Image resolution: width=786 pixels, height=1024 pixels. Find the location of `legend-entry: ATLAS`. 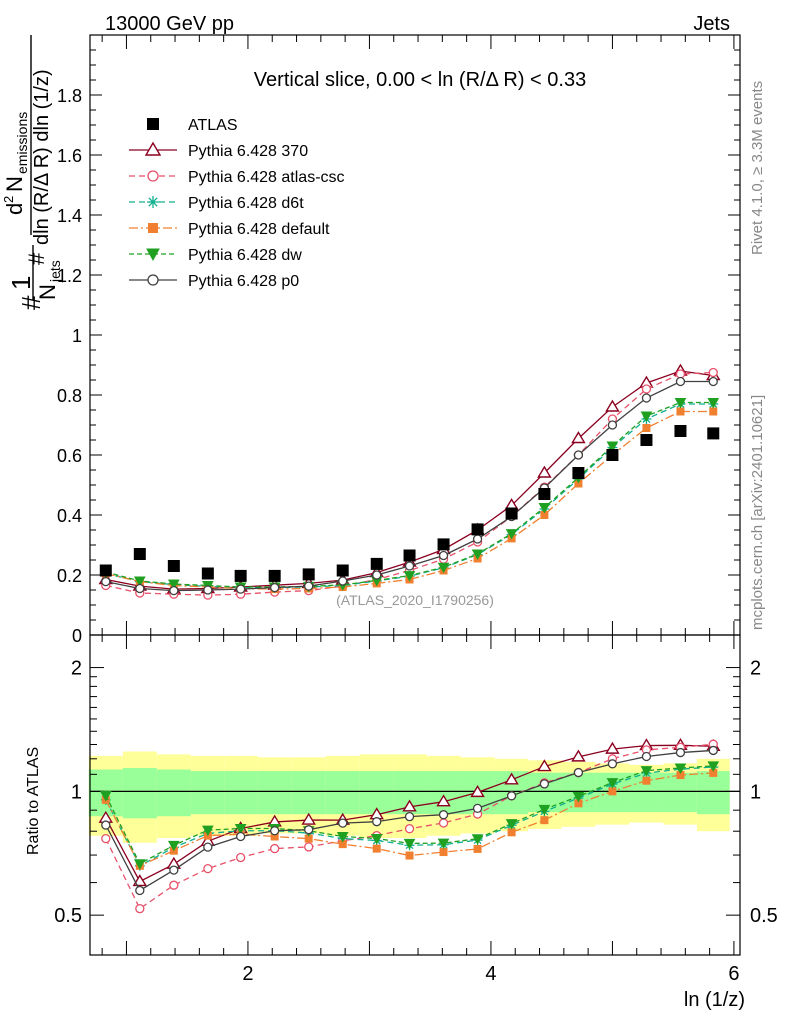

legend-entry: ATLAS is located at coordinates (192, 125).